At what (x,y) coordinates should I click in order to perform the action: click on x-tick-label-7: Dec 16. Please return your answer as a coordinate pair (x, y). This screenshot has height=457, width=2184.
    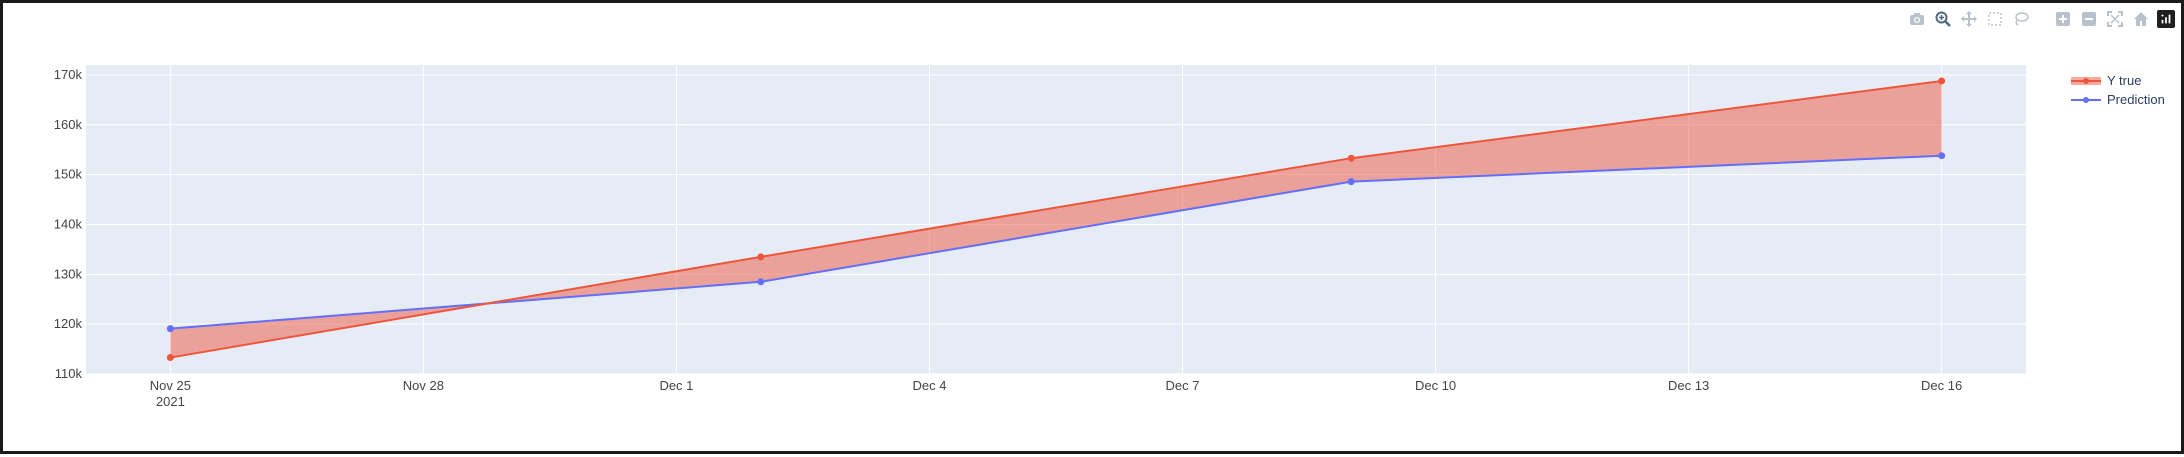
    Looking at the image, I should click on (1941, 385).